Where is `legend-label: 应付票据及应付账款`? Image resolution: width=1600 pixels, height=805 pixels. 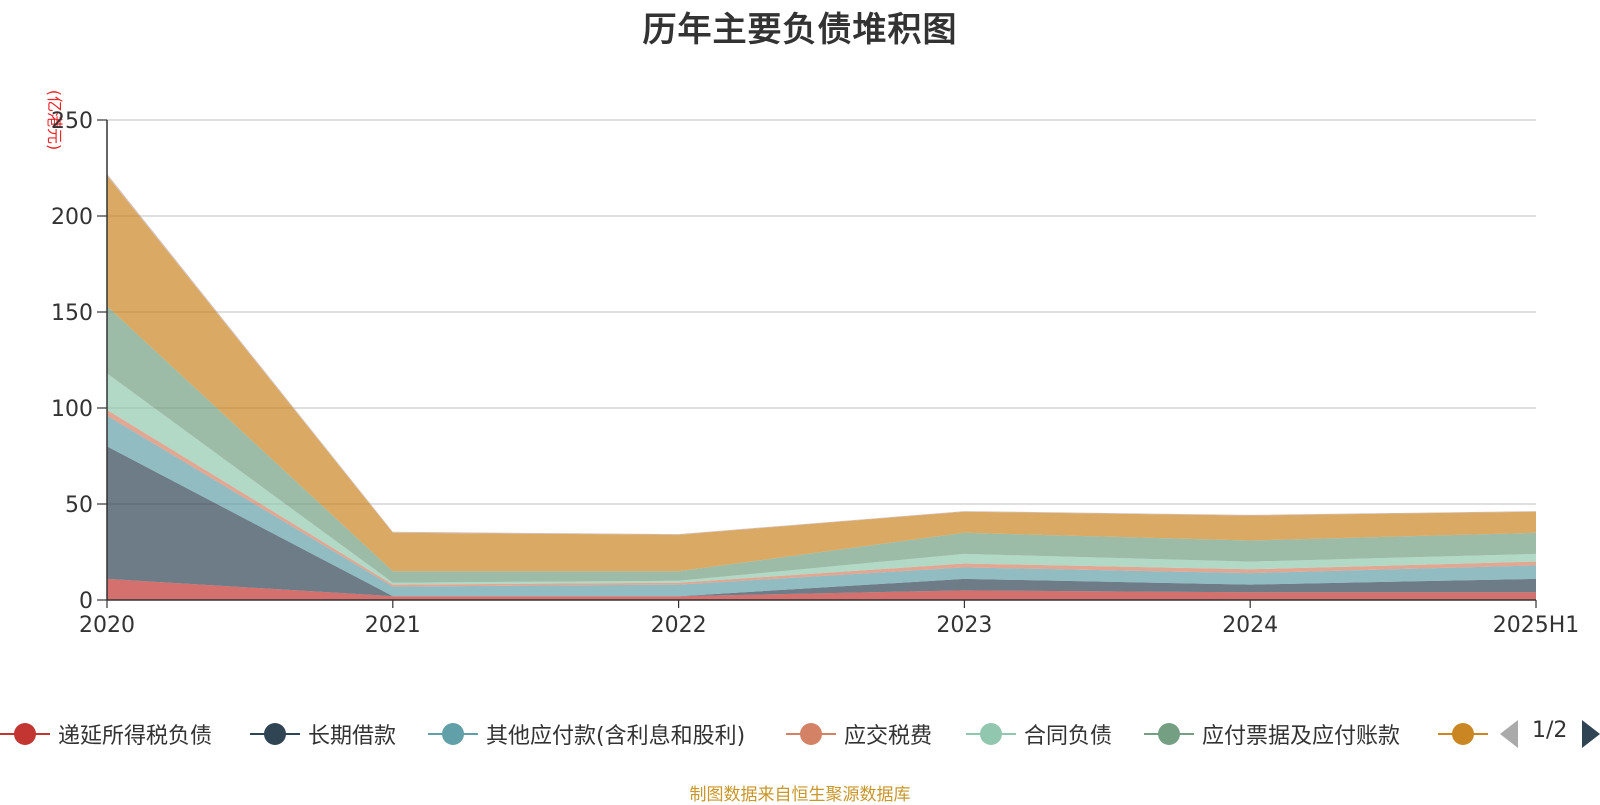 legend-label: 应付票据及应付账款 is located at coordinates (1301, 736).